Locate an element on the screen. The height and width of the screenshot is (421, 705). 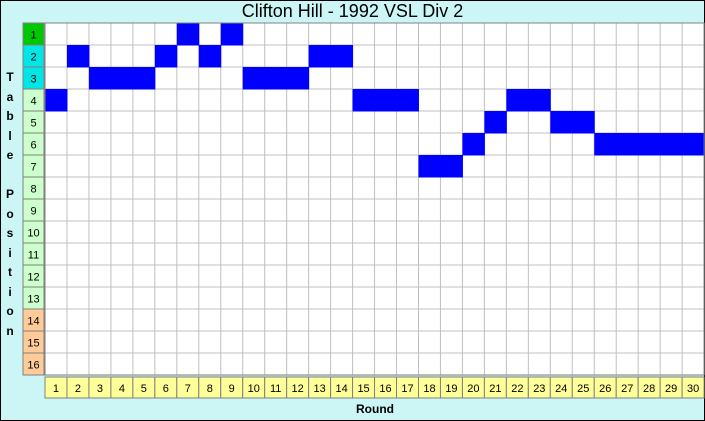
x-tick-label: 11 is located at coordinates (275, 389).